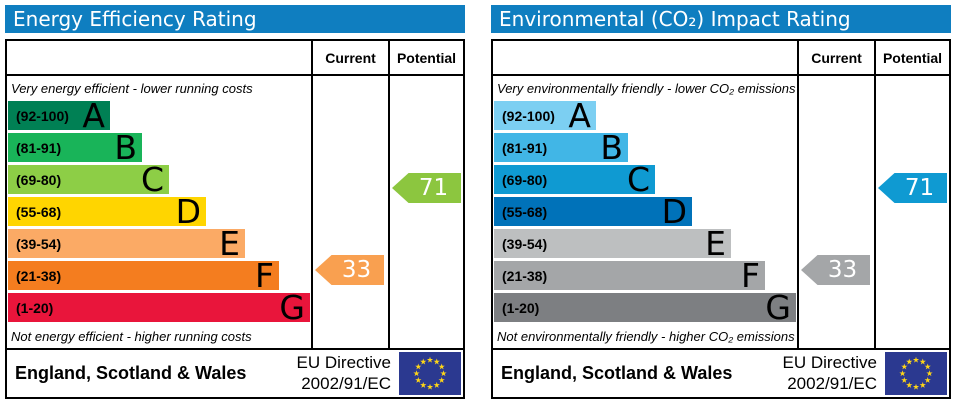 This screenshot has height=404, width=957. I want to click on energy-current-column-header: Current, so click(349, 58).